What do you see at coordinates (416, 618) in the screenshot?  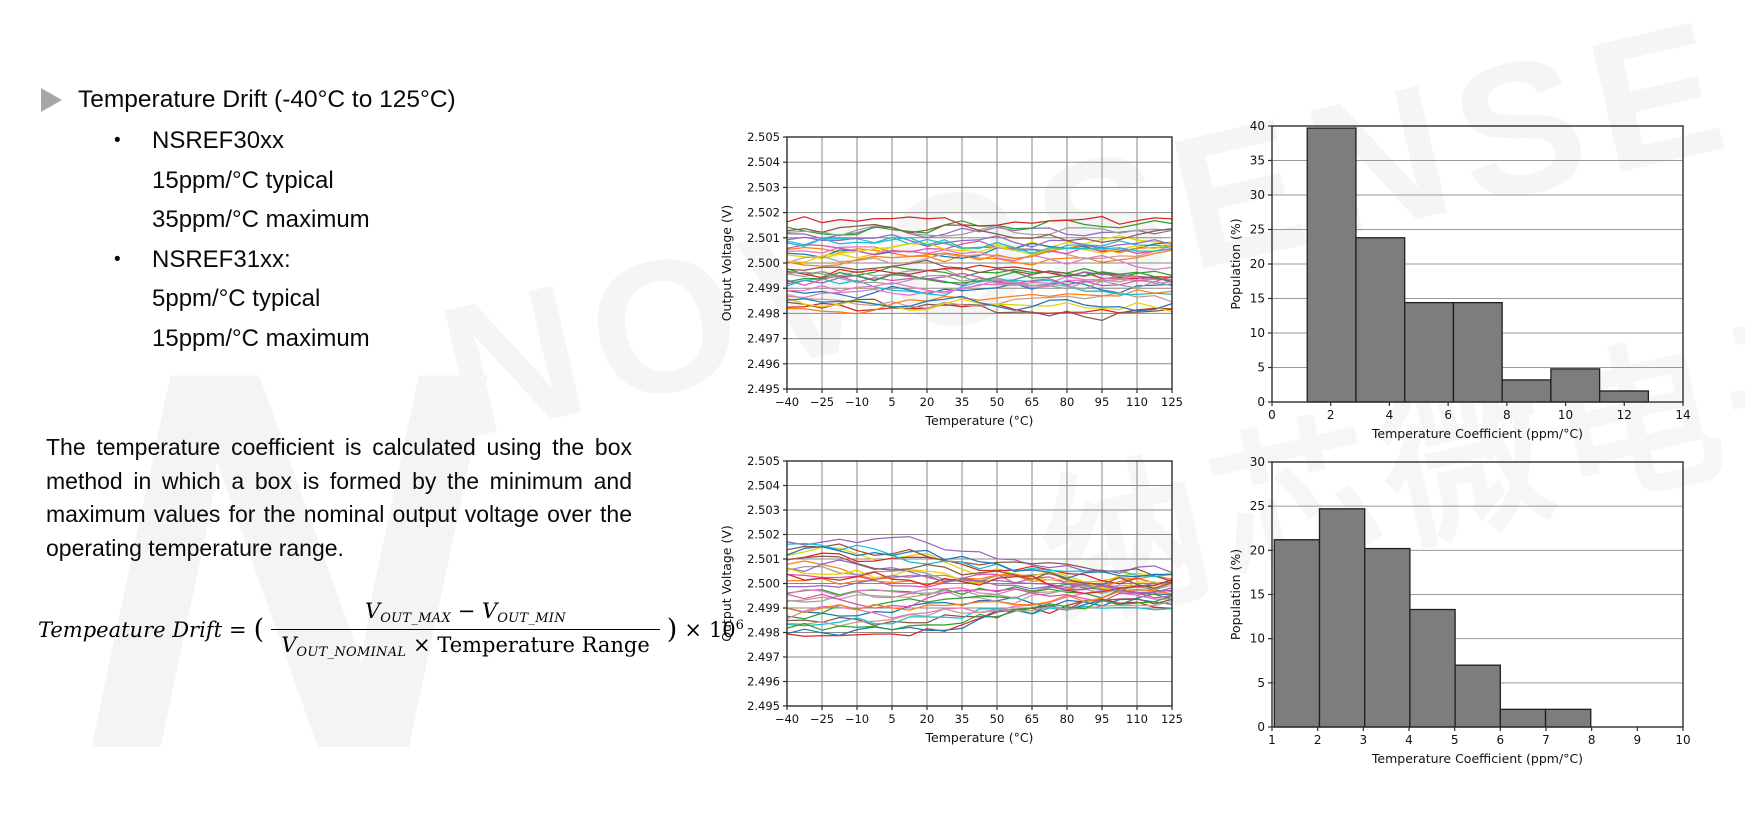 I see `formula-subscript: OUT_MAX` at bounding box center [416, 618].